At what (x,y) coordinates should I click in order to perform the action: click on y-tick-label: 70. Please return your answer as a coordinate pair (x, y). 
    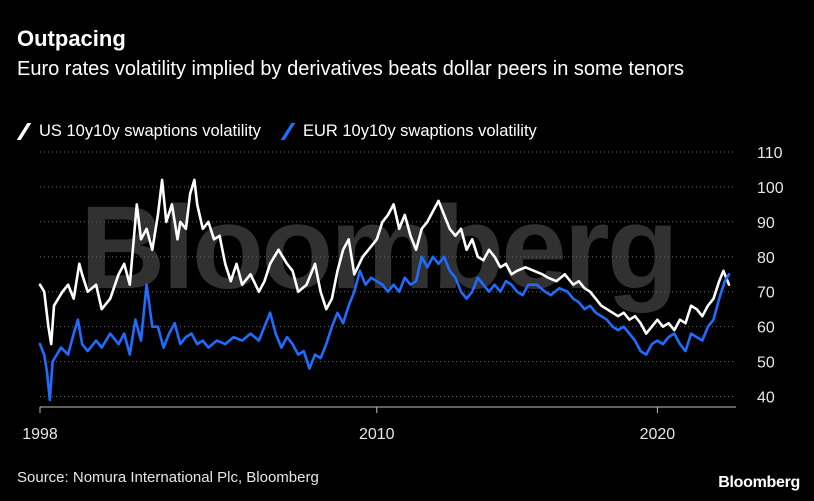
    Looking at the image, I should click on (766, 293).